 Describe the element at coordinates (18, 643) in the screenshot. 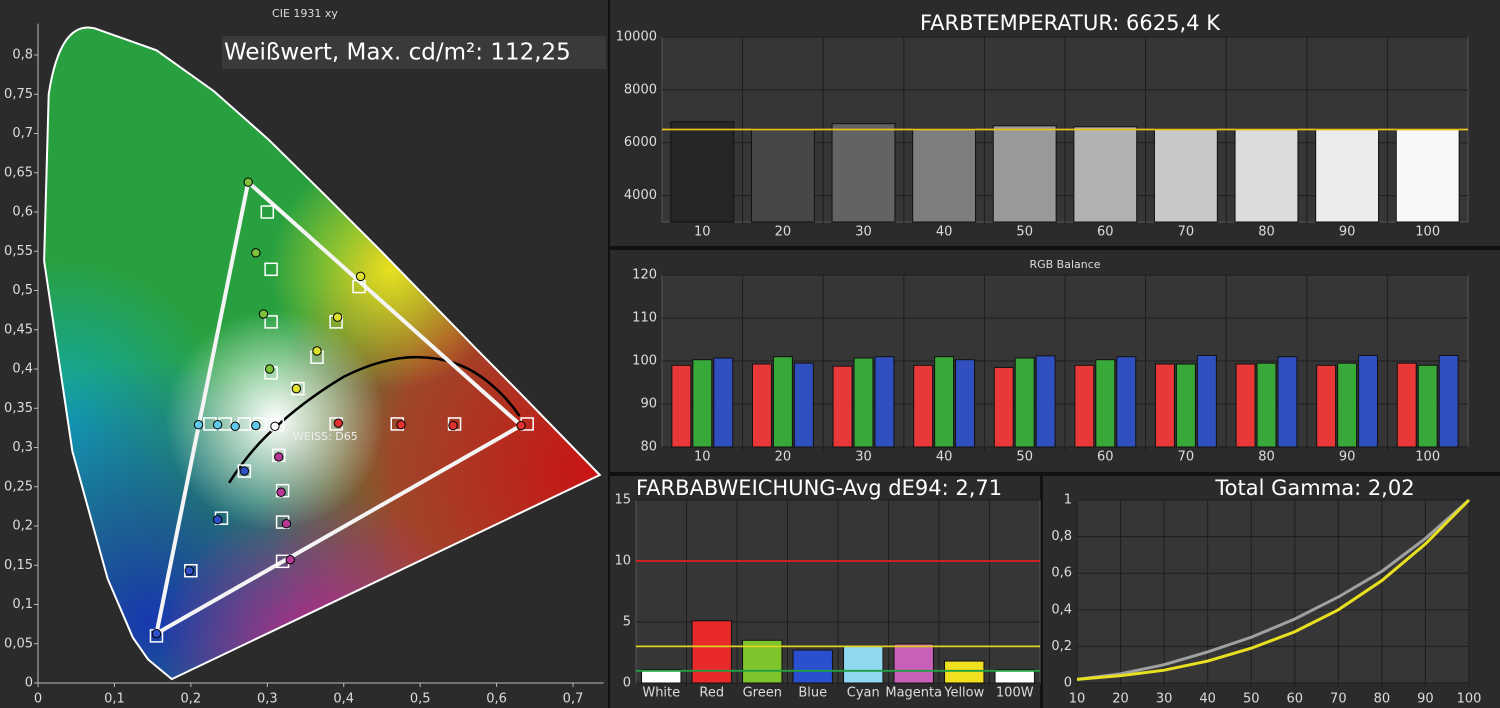

I see `y-tick-label: 0,05` at that location.